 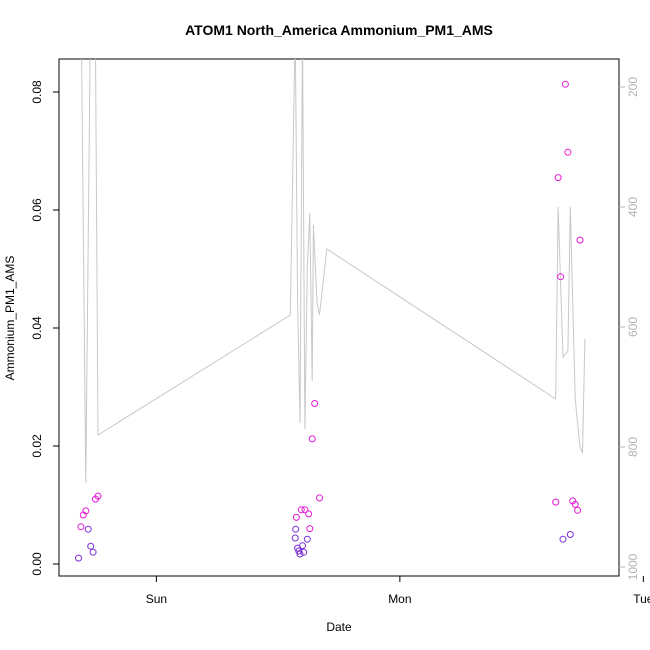 What do you see at coordinates (339, 627) in the screenshot?
I see `x-axis-label: Date` at bounding box center [339, 627].